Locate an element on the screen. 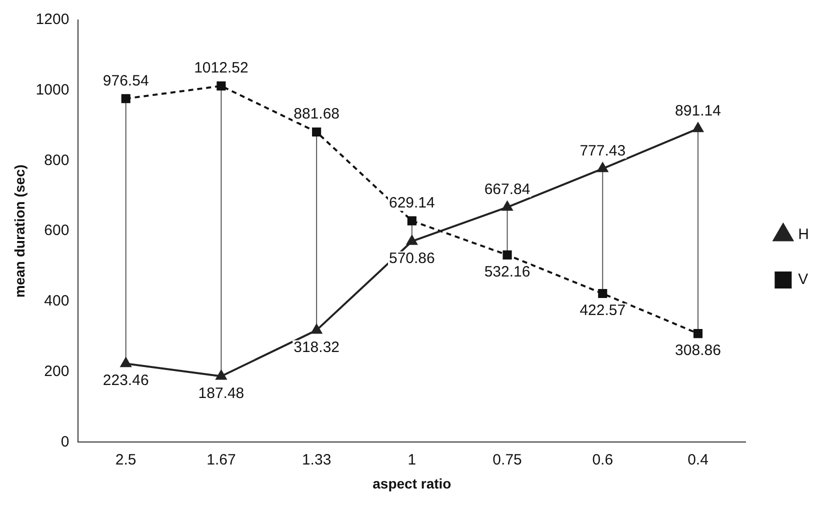  y-tick-label: 600 is located at coordinates (57, 231).